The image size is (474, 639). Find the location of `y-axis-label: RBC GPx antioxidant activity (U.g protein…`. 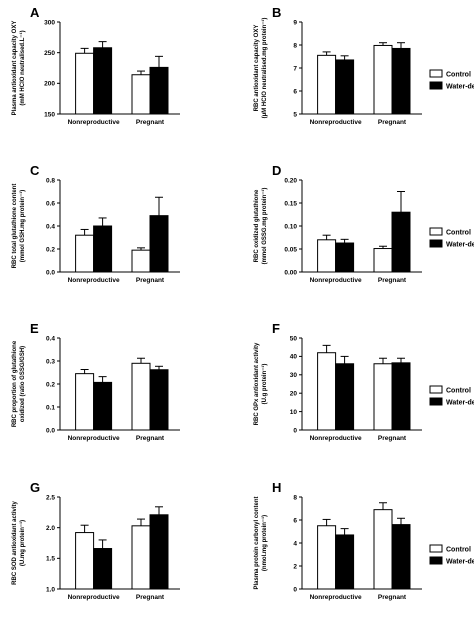

y-axis-label: RBC GPx antioxidant activity (U.g protein… is located at coordinates (261, 383).